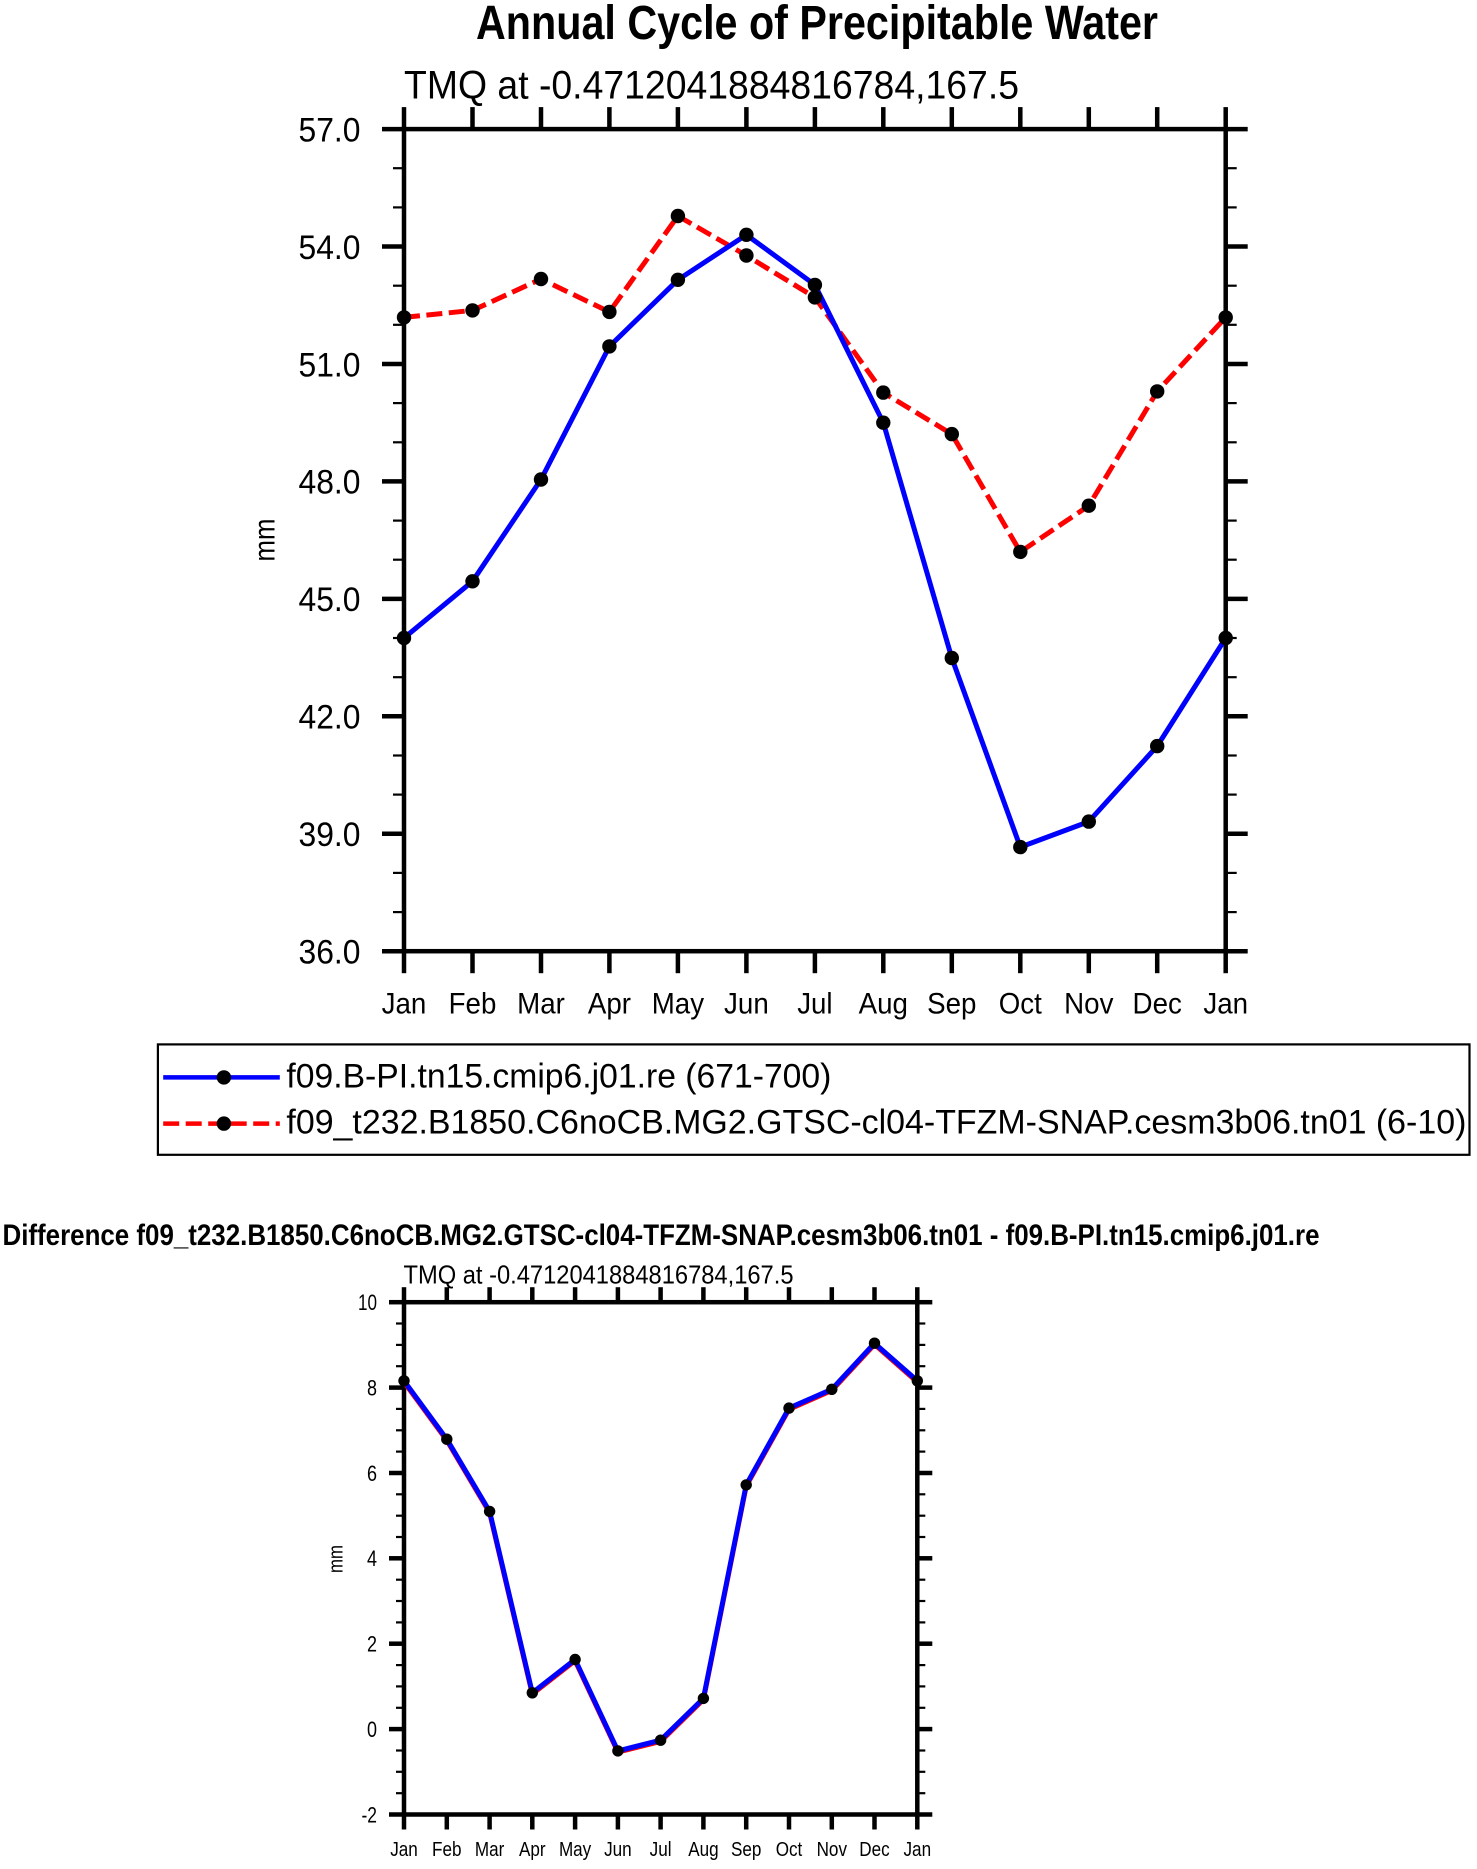 This screenshot has height=1869, width=1477. I want to click on svg-text: 8, so click(372, 1387).